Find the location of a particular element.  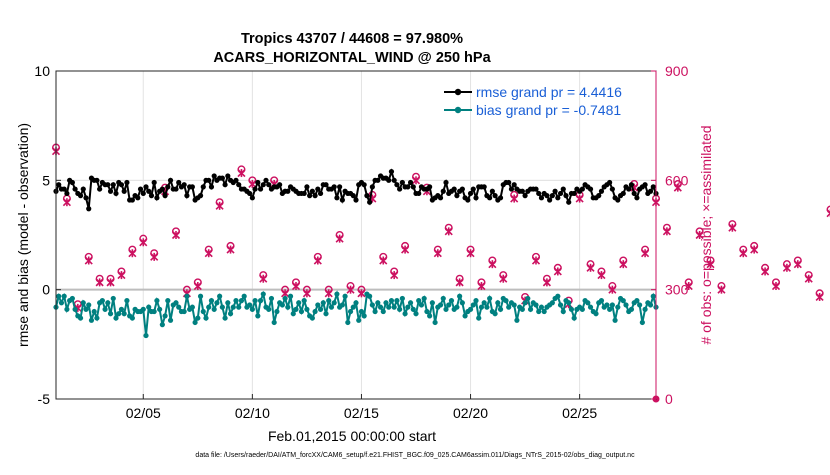

legend-bias-marker is located at coordinates (458, 110).